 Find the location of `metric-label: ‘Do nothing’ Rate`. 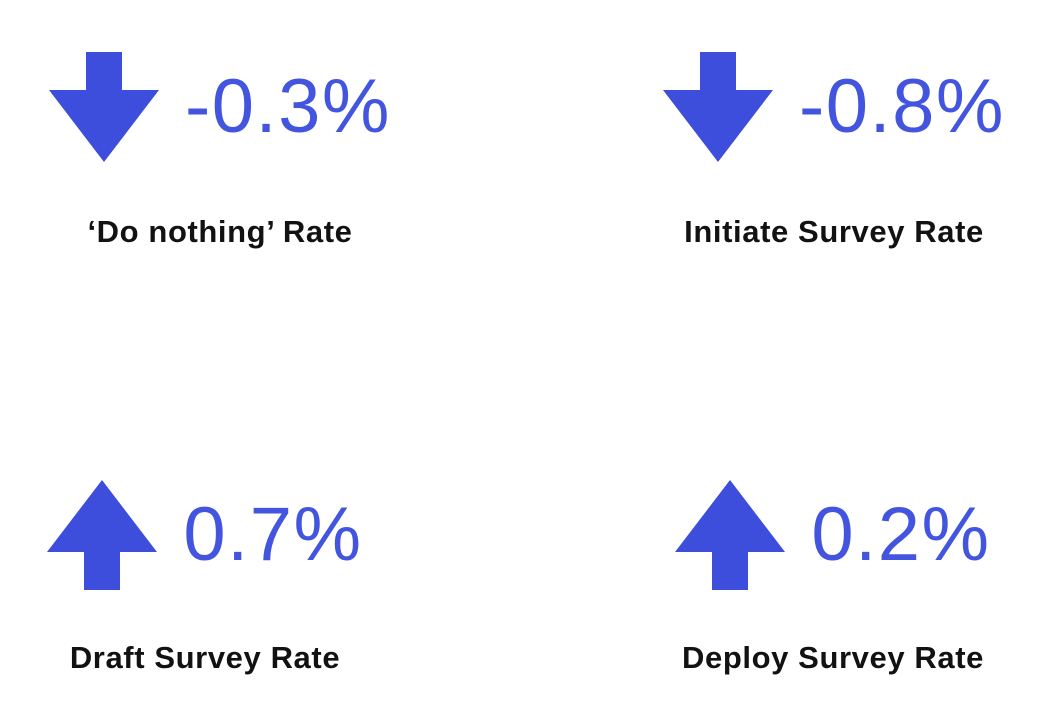

metric-label: ‘Do nothing’ Rate is located at coordinates (220, 231).